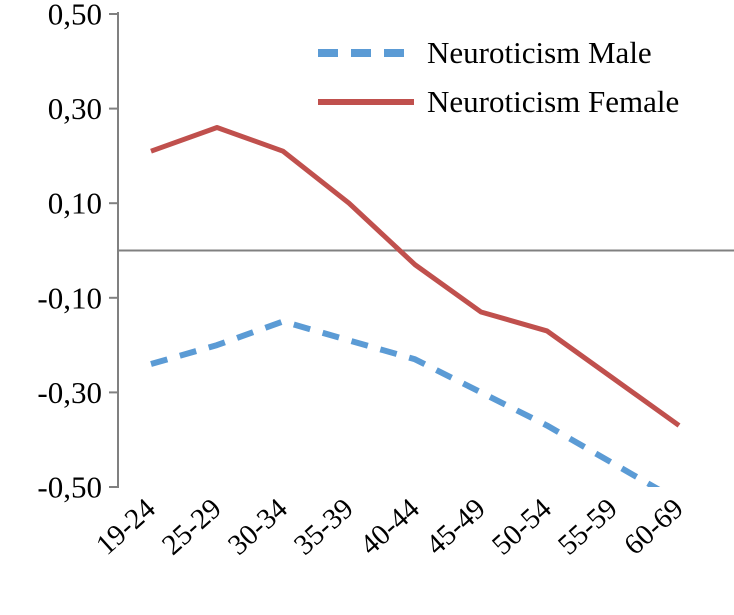 The width and height of the screenshot is (734, 615). What do you see at coordinates (69, 487) in the screenshot?
I see `y-tick-label: -0,50` at bounding box center [69, 487].